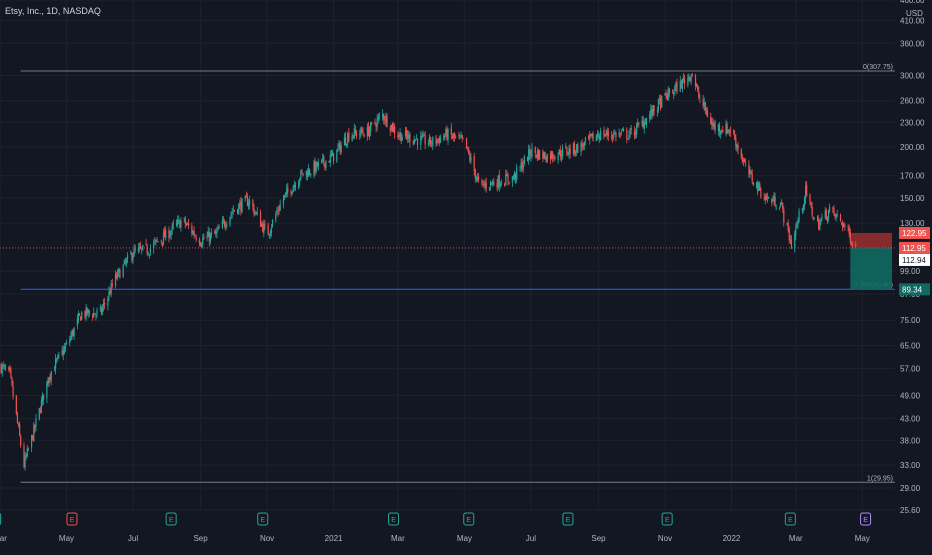 The height and width of the screenshot is (555, 932). What do you see at coordinates (912, 2) in the screenshot?
I see `y-axis-tick-label: 460.00` at bounding box center [912, 2].